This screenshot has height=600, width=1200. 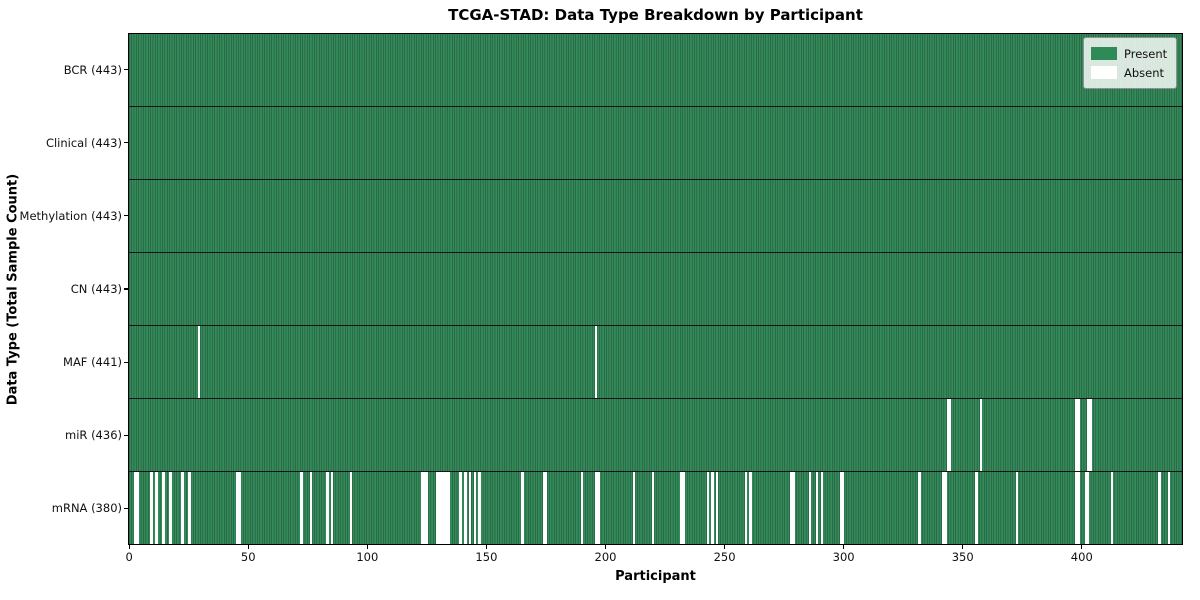 I want to click on y-tick-label-bcr: BCR (443), so click(x=92, y=69).